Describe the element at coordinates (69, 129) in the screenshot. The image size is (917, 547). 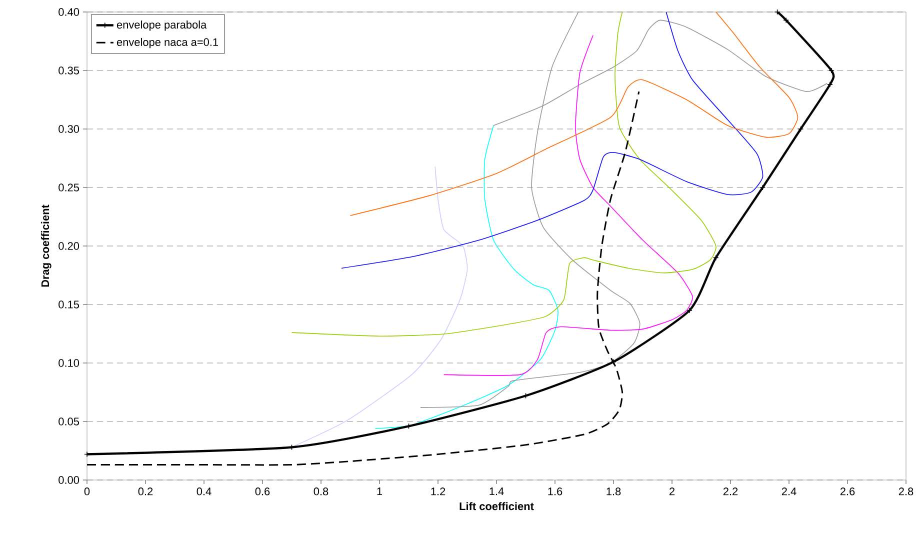
I see `y-tick-label: 0.30` at that location.